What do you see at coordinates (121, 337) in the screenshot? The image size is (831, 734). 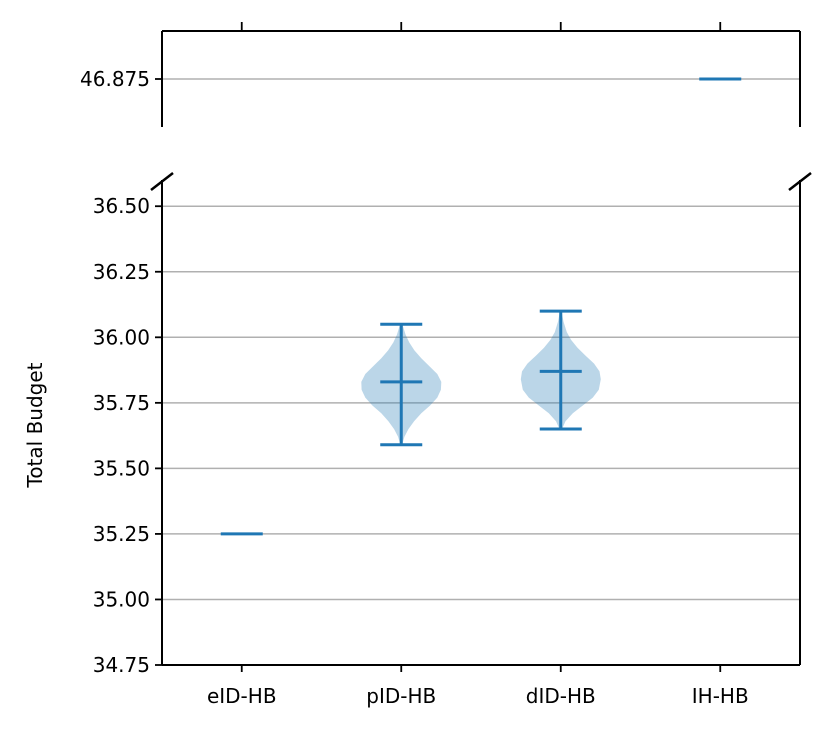 I see `lower-y-tick-label: 36.00` at bounding box center [121, 337].